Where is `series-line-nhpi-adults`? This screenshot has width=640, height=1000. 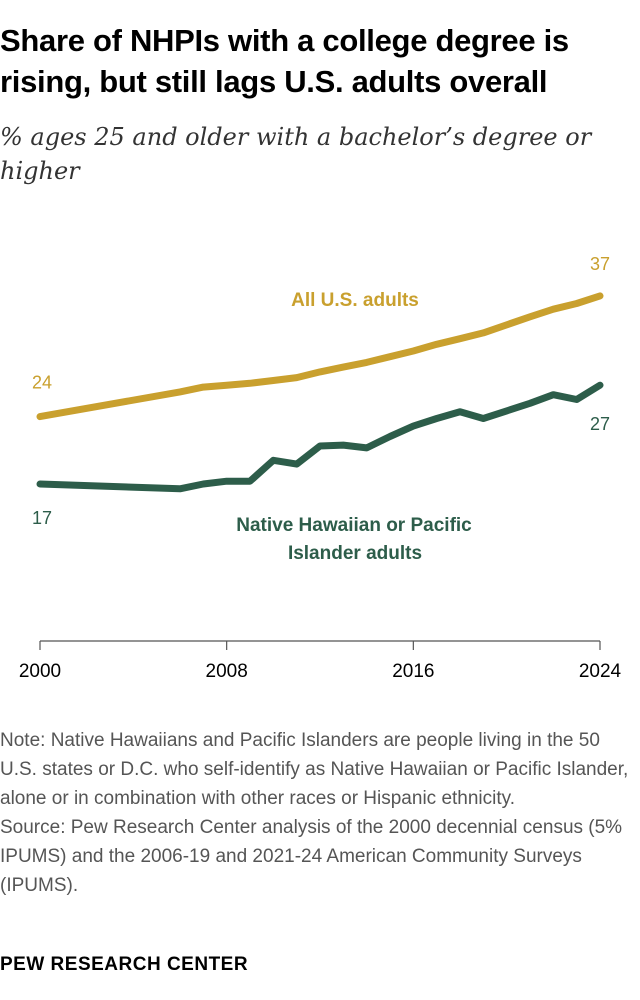
series-line-nhpi-adults is located at coordinates (320, 437).